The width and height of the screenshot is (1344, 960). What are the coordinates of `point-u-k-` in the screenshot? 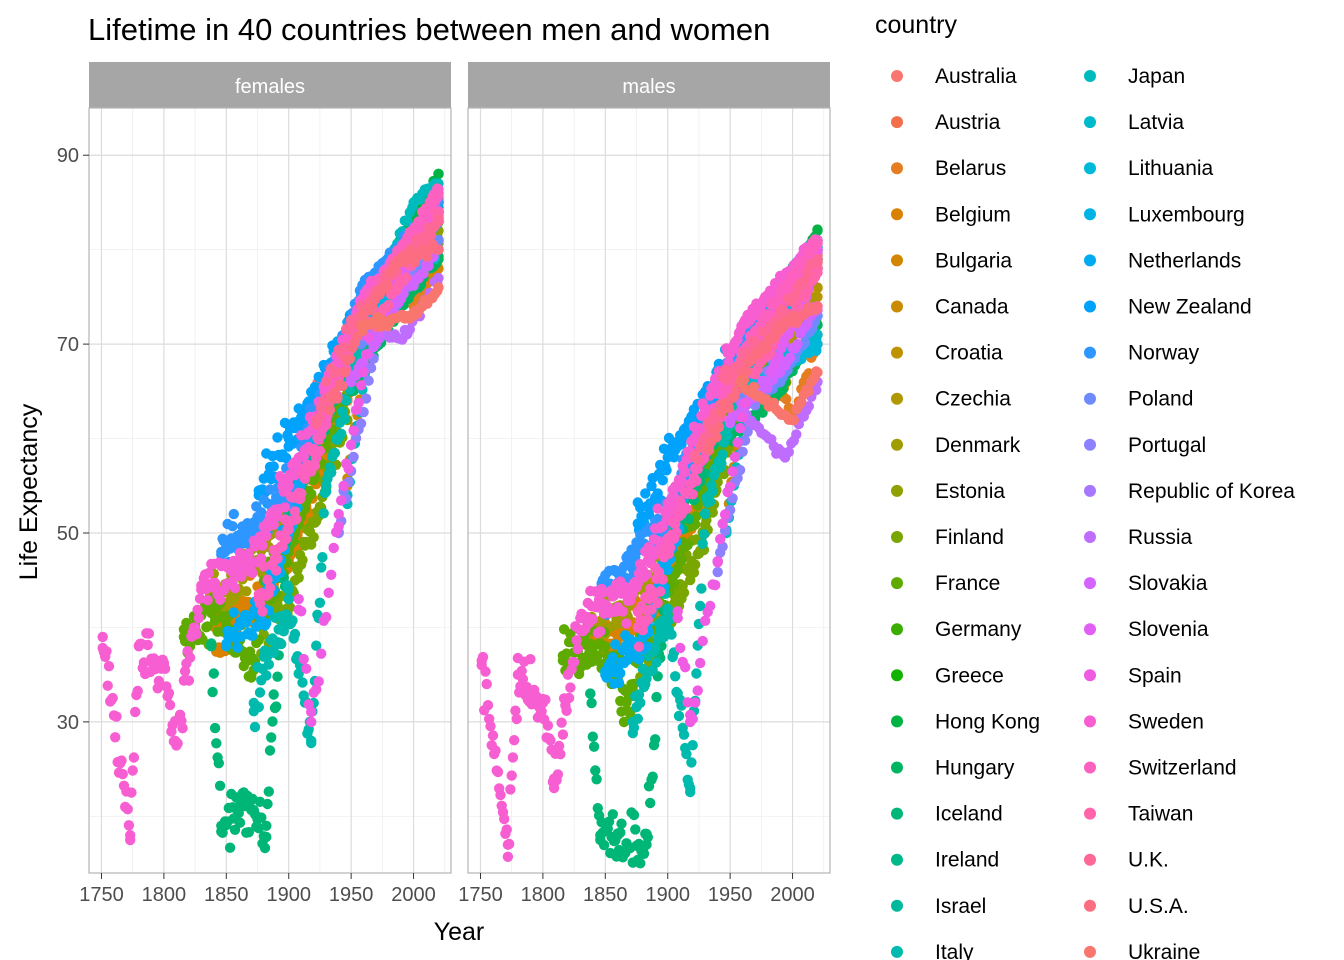 It's located at (316, 419).